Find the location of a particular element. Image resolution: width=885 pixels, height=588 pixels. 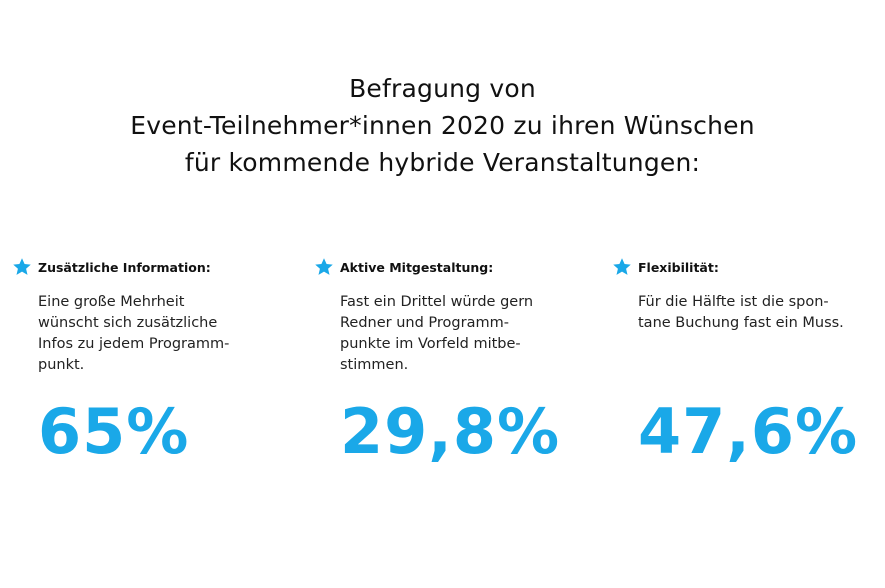

column-heading: Zusätzliche Information: is located at coordinates (142, 267).